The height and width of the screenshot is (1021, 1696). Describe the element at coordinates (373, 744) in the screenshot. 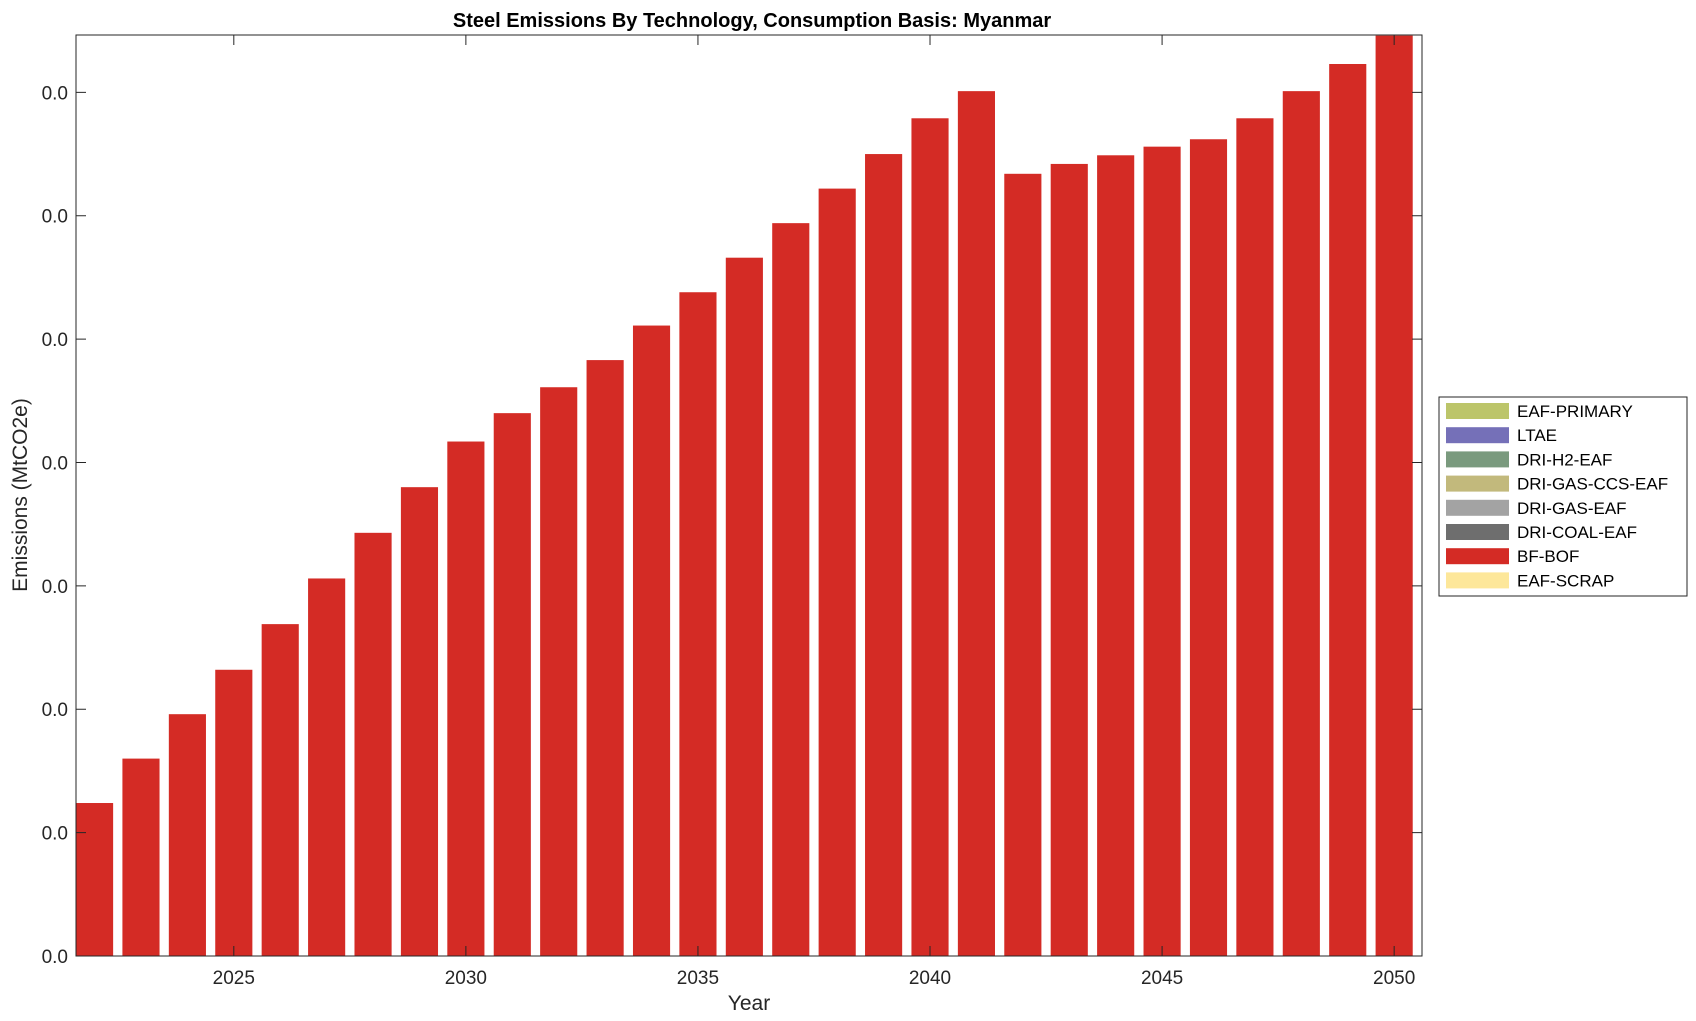

I see `bar-bf-bof-2028` at that location.